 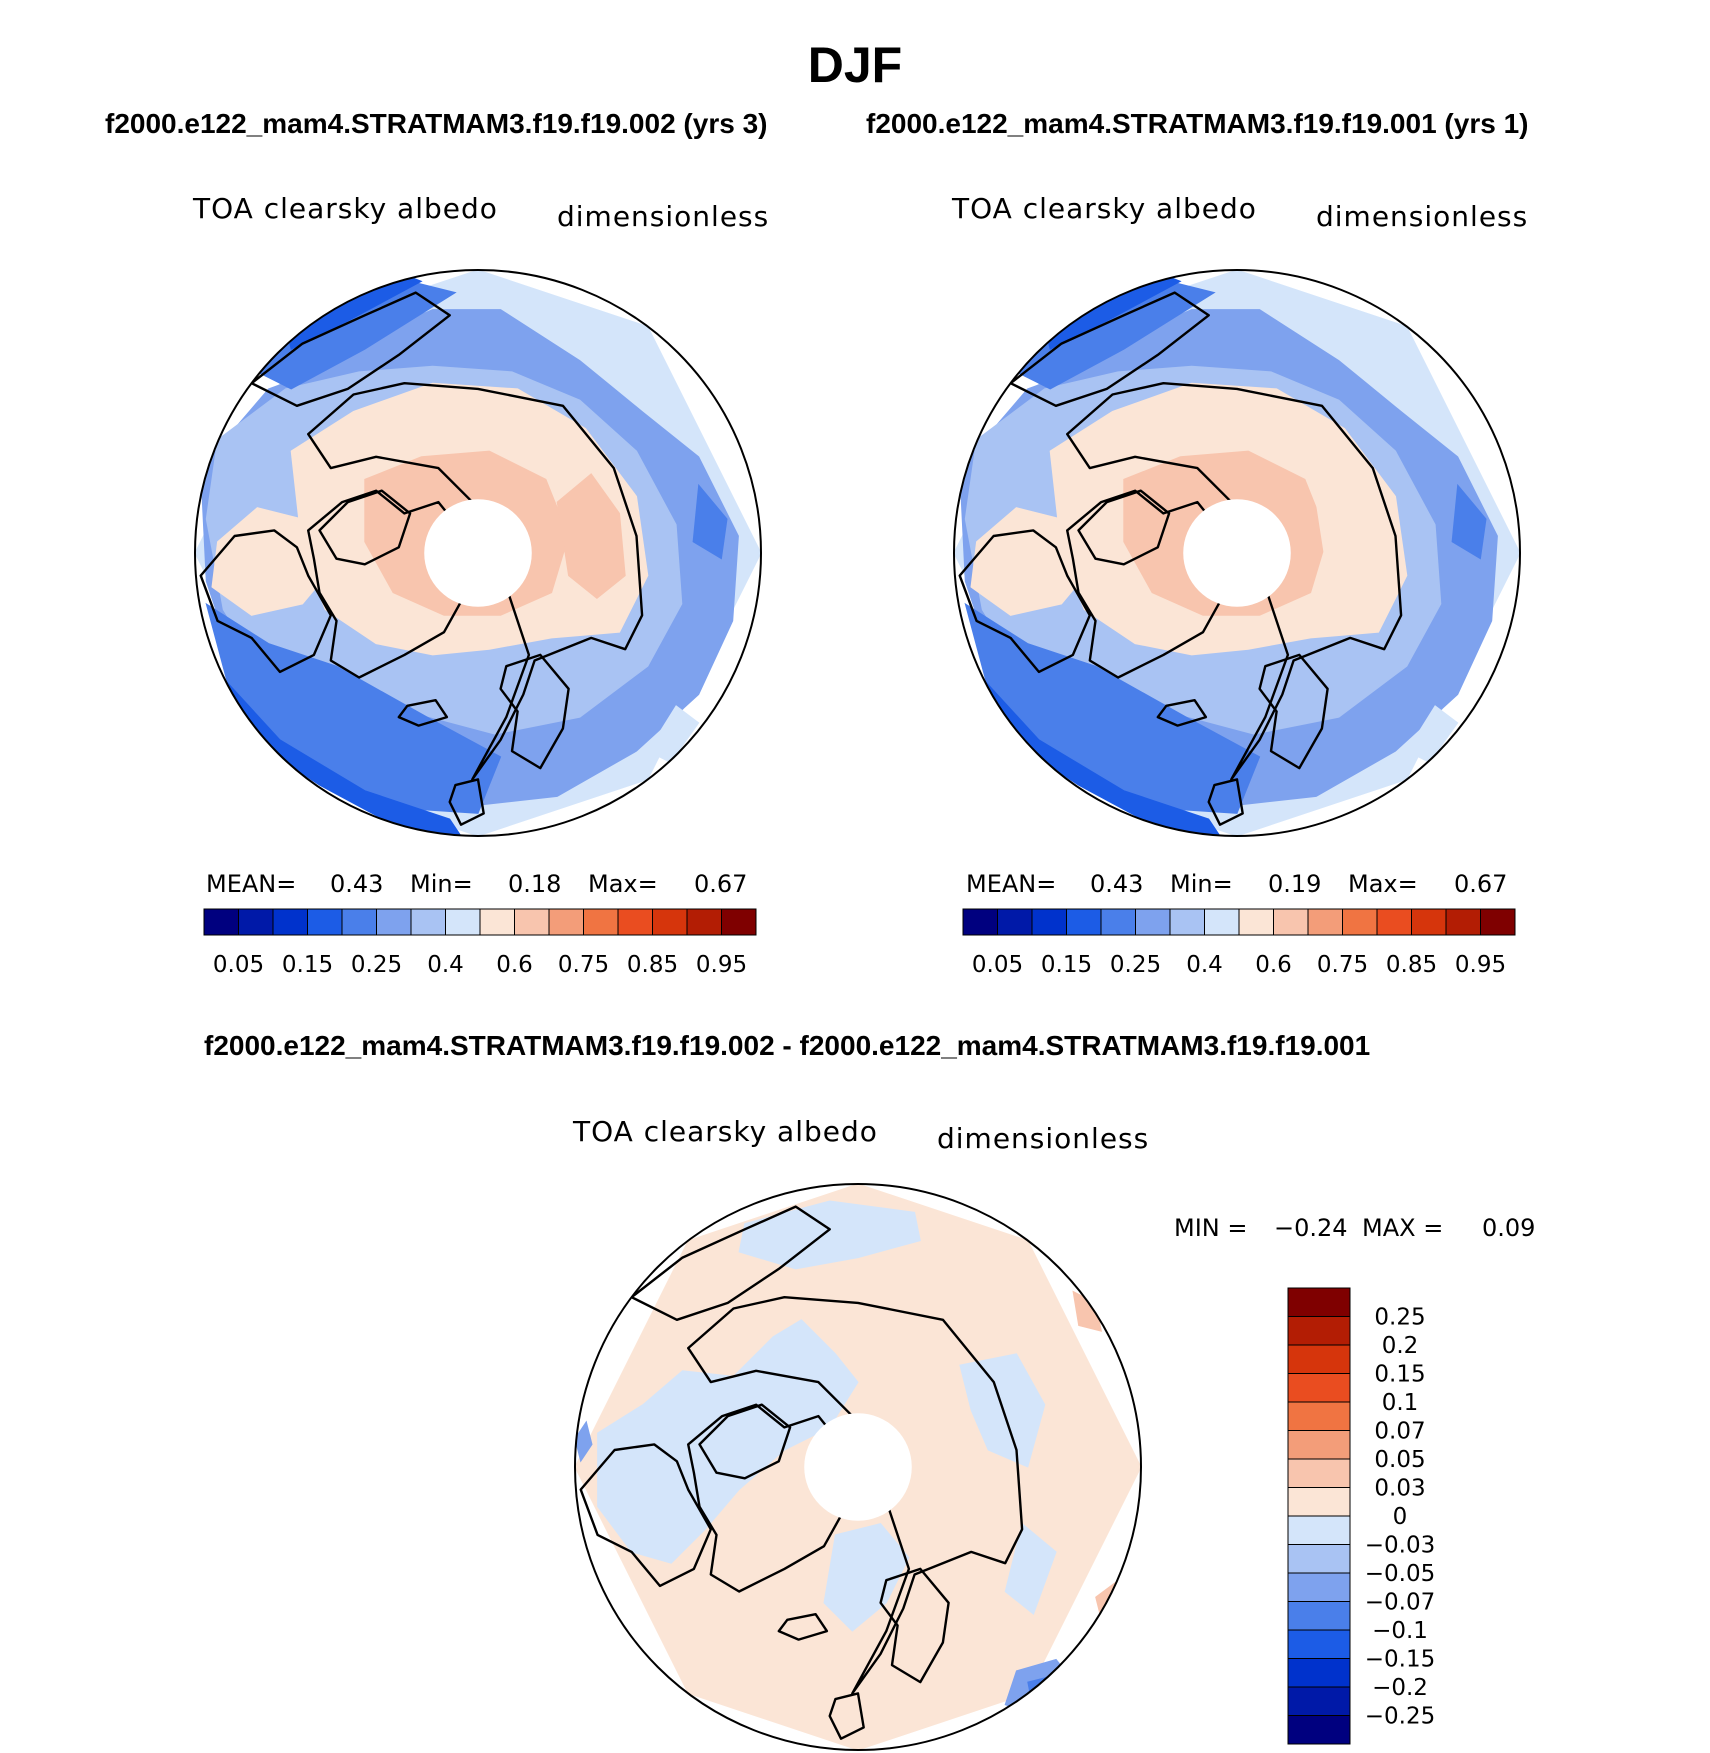 What do you see at coordinates (307, 965) in the screenshot?
I see `cbar1-tick-label-1: 0.15` at bounding box center [307, 965].